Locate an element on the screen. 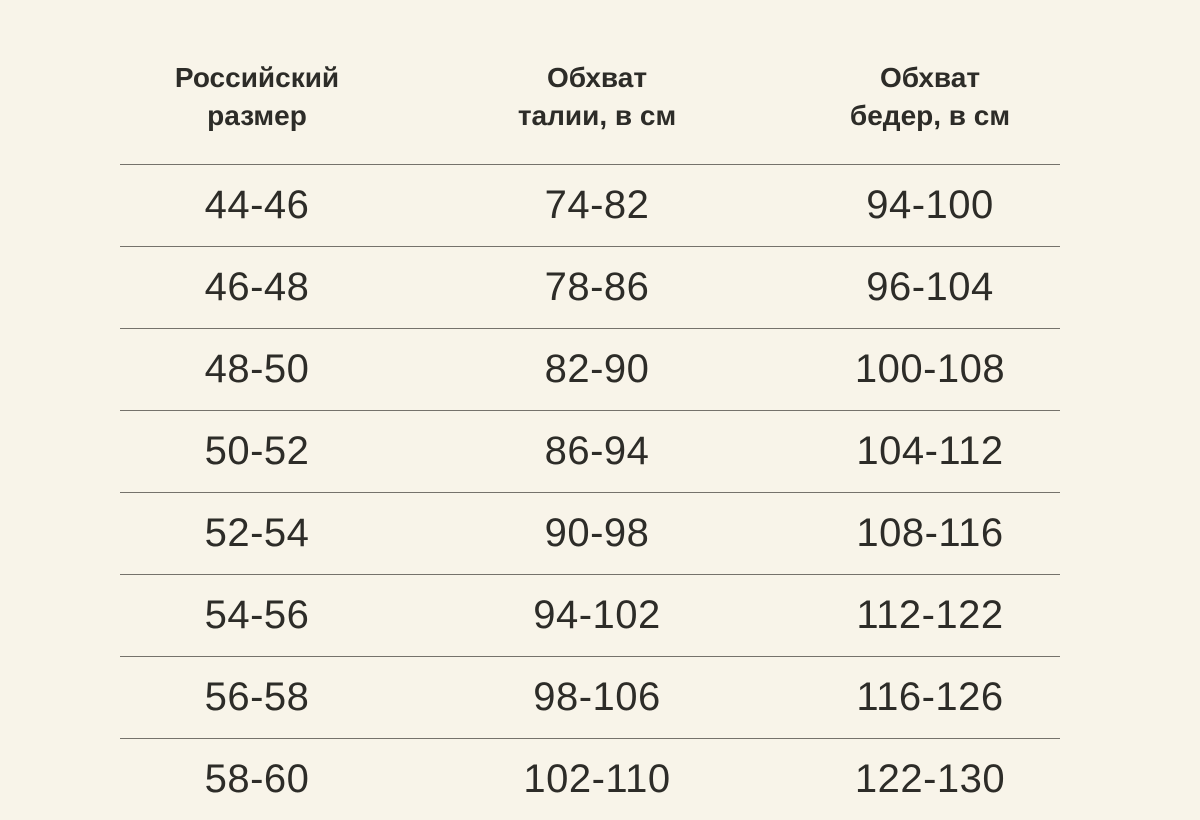  column-header-hips: Обхват бедер, в см is located at coordinates (930, 82).